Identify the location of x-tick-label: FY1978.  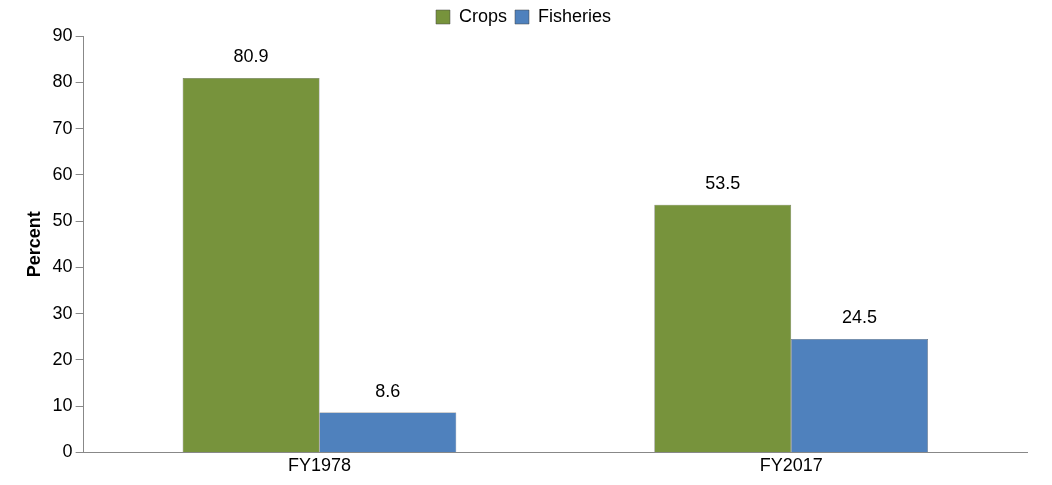
(319, 465).